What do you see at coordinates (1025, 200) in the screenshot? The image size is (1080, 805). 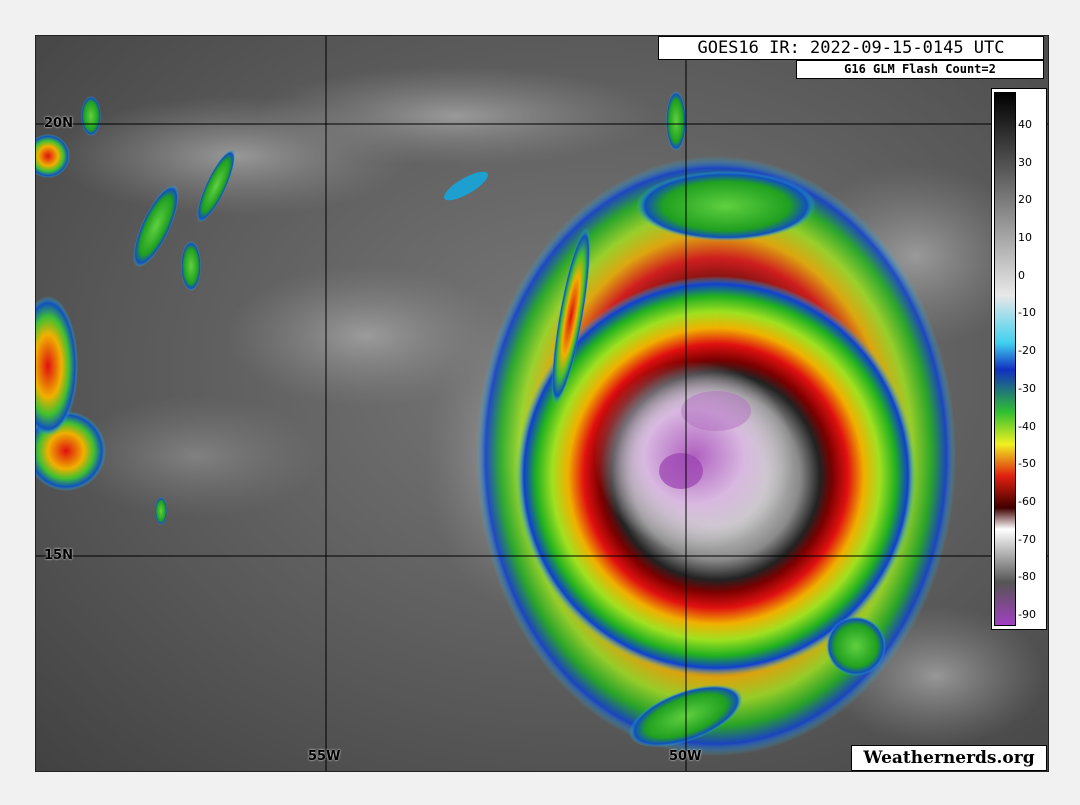 I see `colorbar-tick: 20` at bounding box center [1025, 200].